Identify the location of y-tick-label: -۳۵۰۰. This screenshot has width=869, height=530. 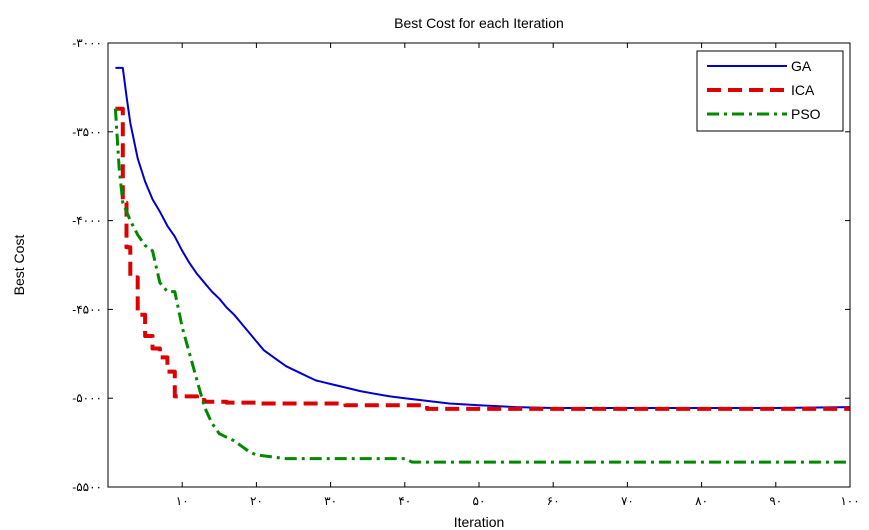
(87, 132).